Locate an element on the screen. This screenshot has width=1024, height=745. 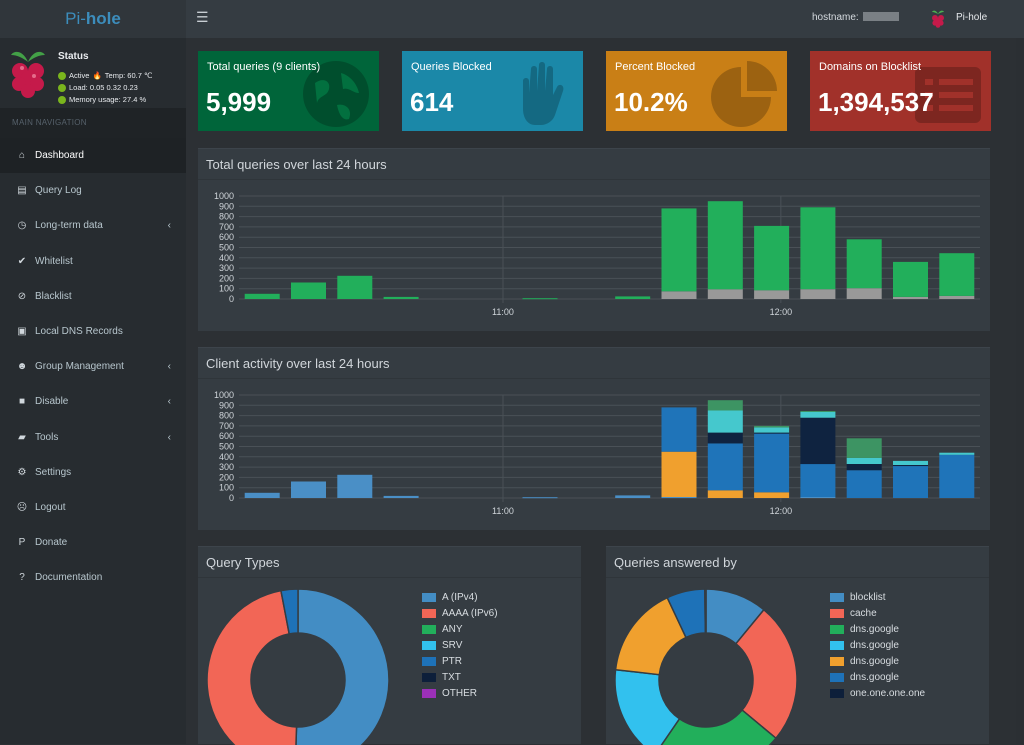
pie-slice-one-one-one-one is located at coordinates (705, 611).